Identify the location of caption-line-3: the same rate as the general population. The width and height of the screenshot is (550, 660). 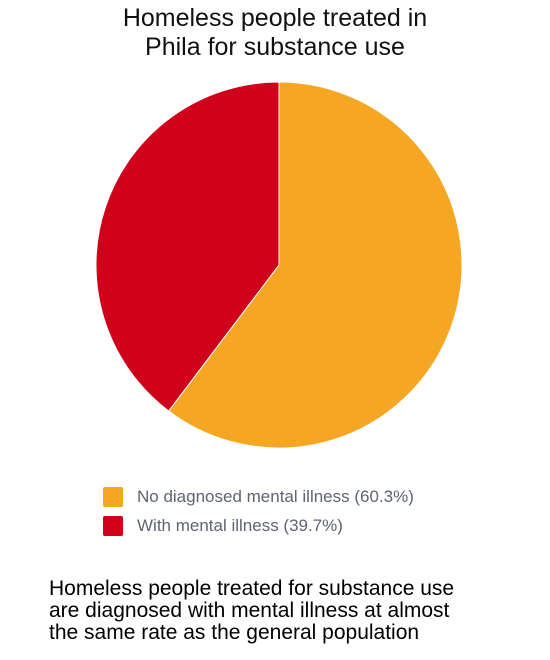
(234, 632).